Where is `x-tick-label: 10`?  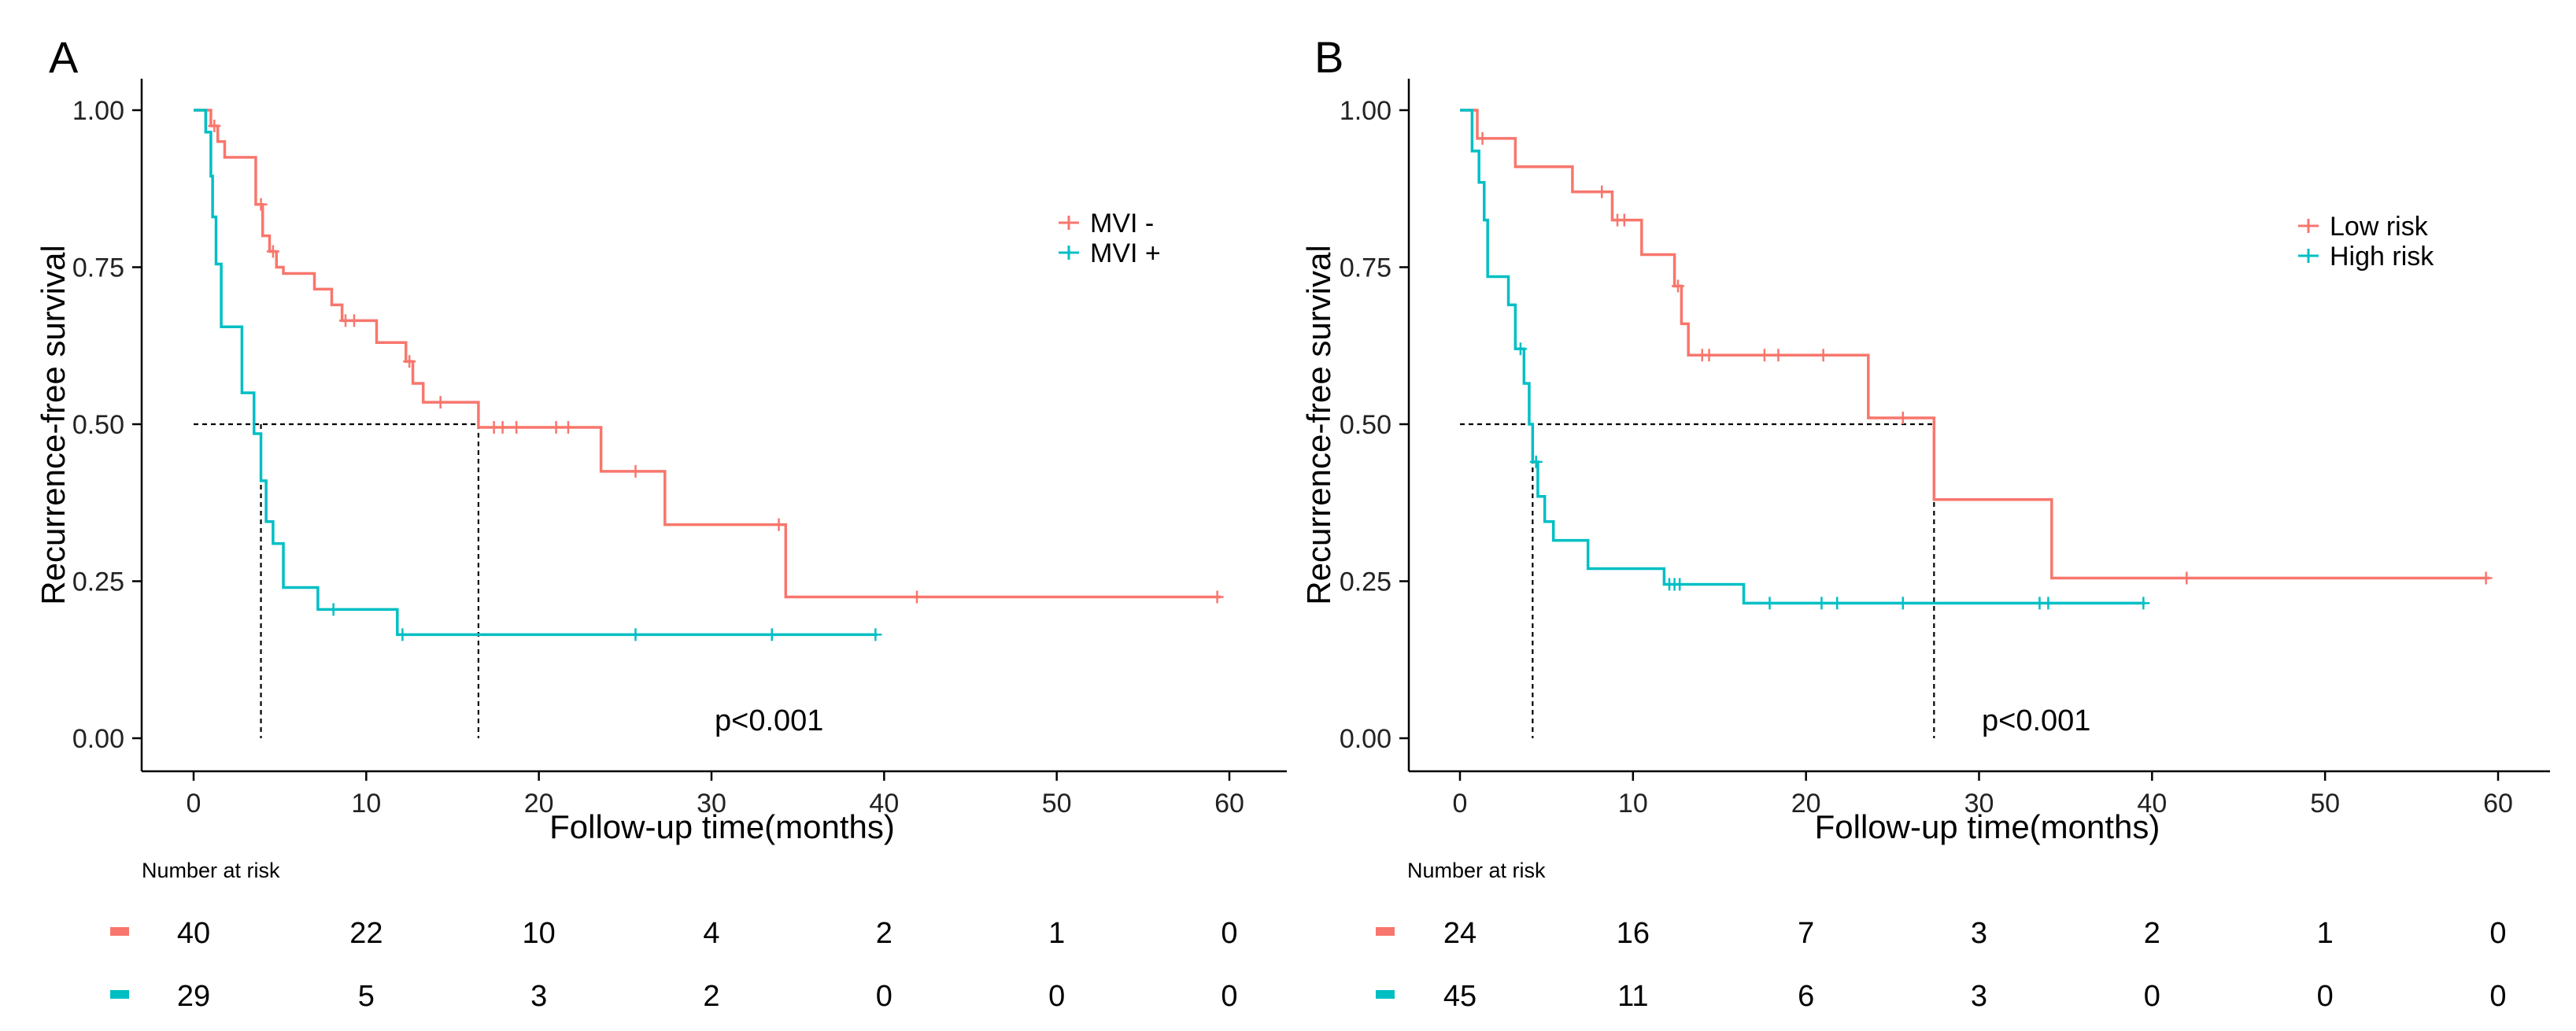 x-tick-label: 10 is located at coordinates (366, 804).